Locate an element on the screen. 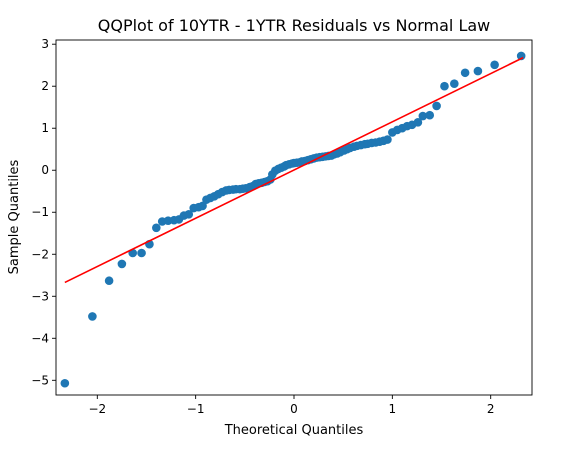 Image resolution: width=571 pixels, height=457 pixels. x-tick-label: −1 is located at coordinates (196, 409).